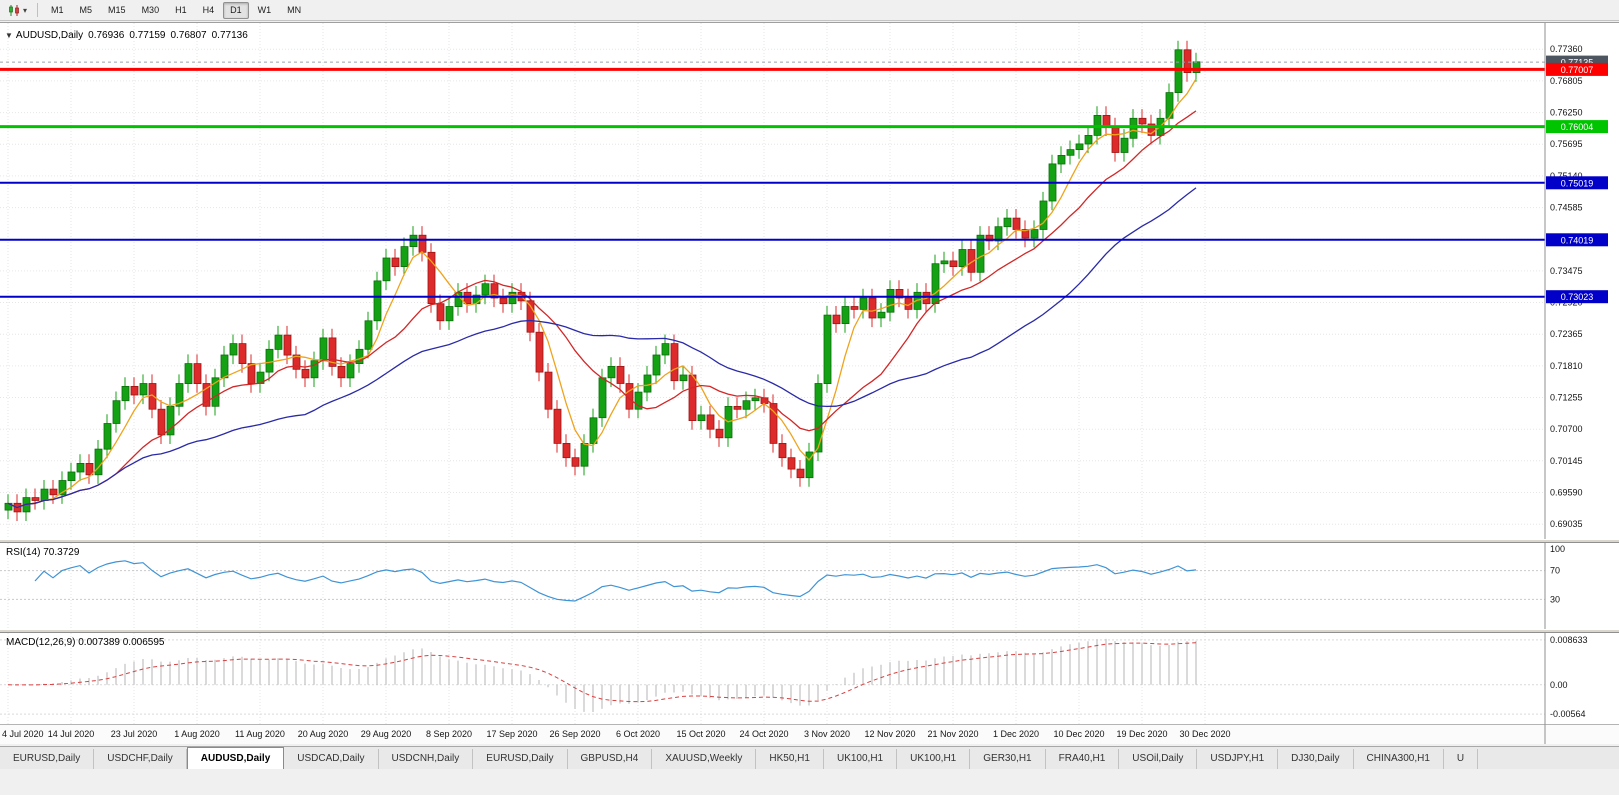 This screenshot has width=1619, height=795. I want to click on chart-tab-2-audusd-daily: AUDUSD,Daily, so click(235, 758).